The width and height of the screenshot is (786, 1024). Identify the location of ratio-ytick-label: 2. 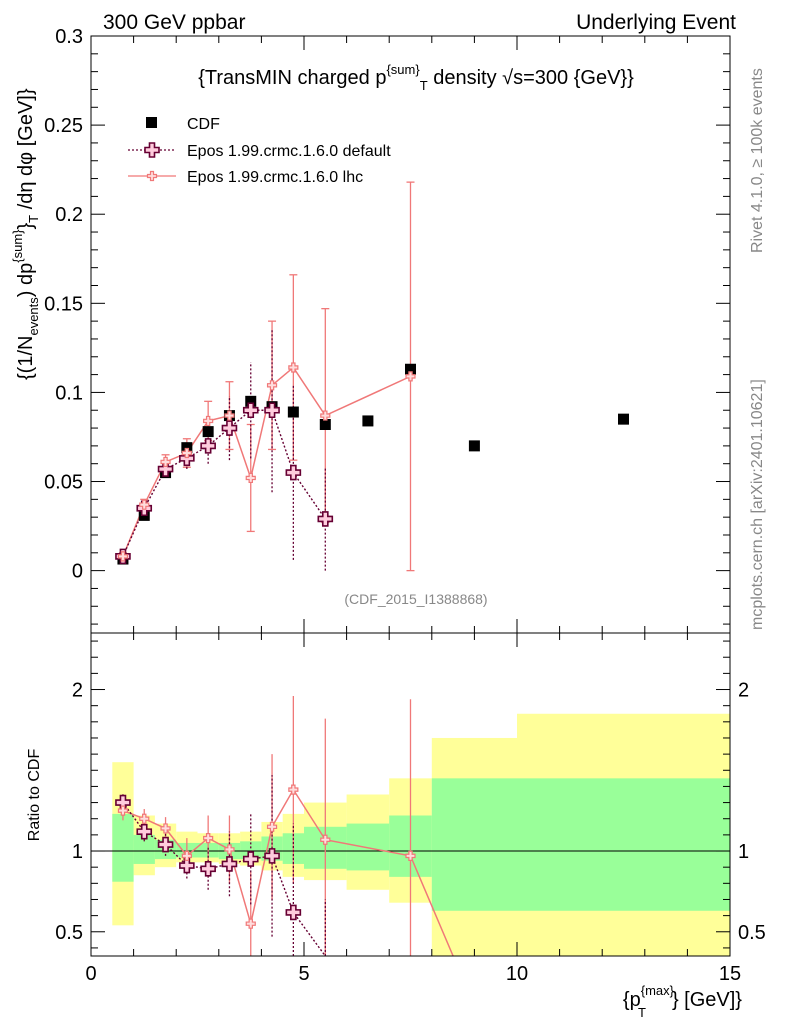
(77, 691).